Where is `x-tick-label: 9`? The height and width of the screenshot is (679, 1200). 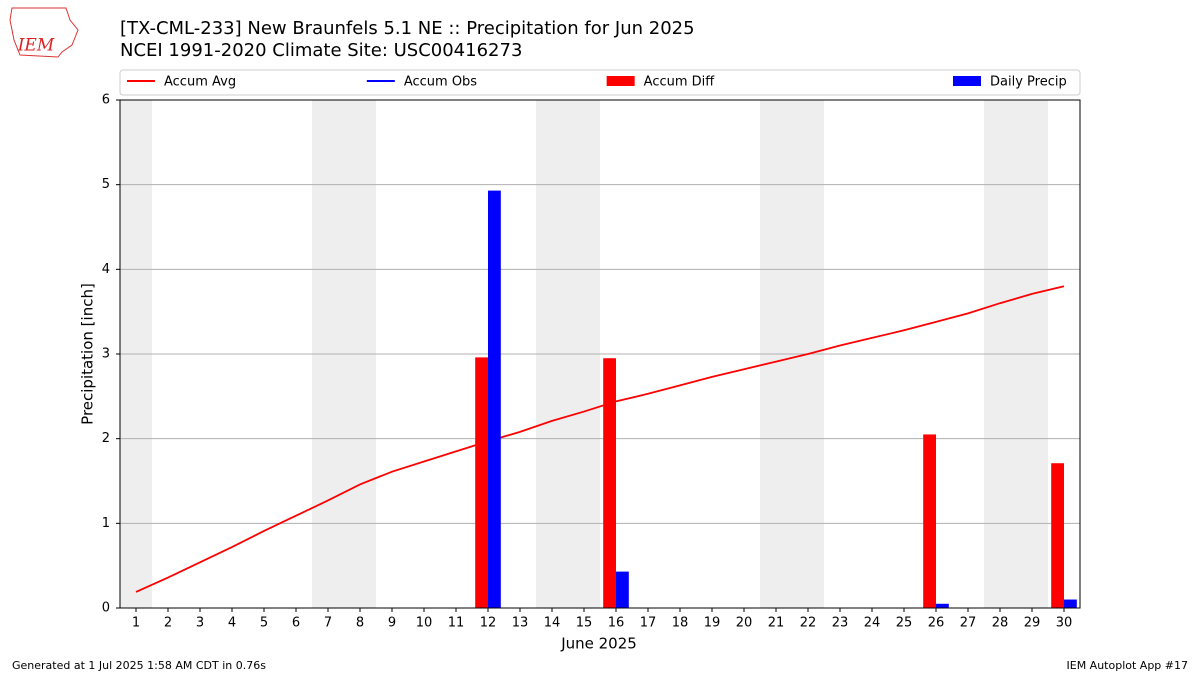
x-tick-label: 9 is located at coordinates (392, 623).